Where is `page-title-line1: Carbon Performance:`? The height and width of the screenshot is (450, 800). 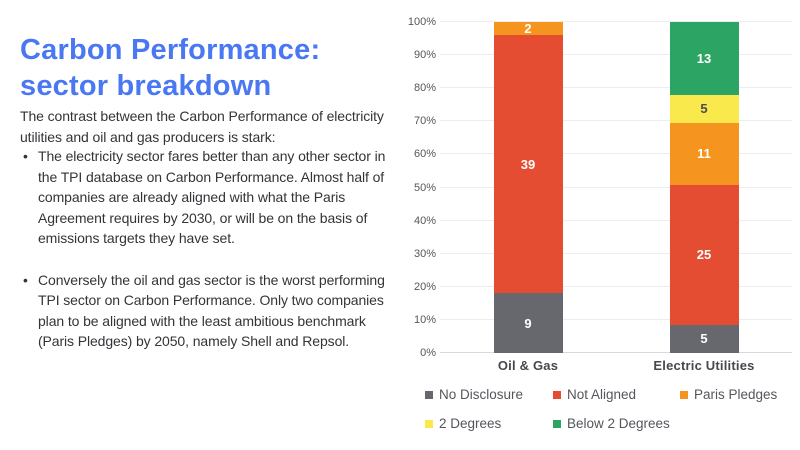 page-title-line1: Carbon Performance: is located at coordinates (170, 50).